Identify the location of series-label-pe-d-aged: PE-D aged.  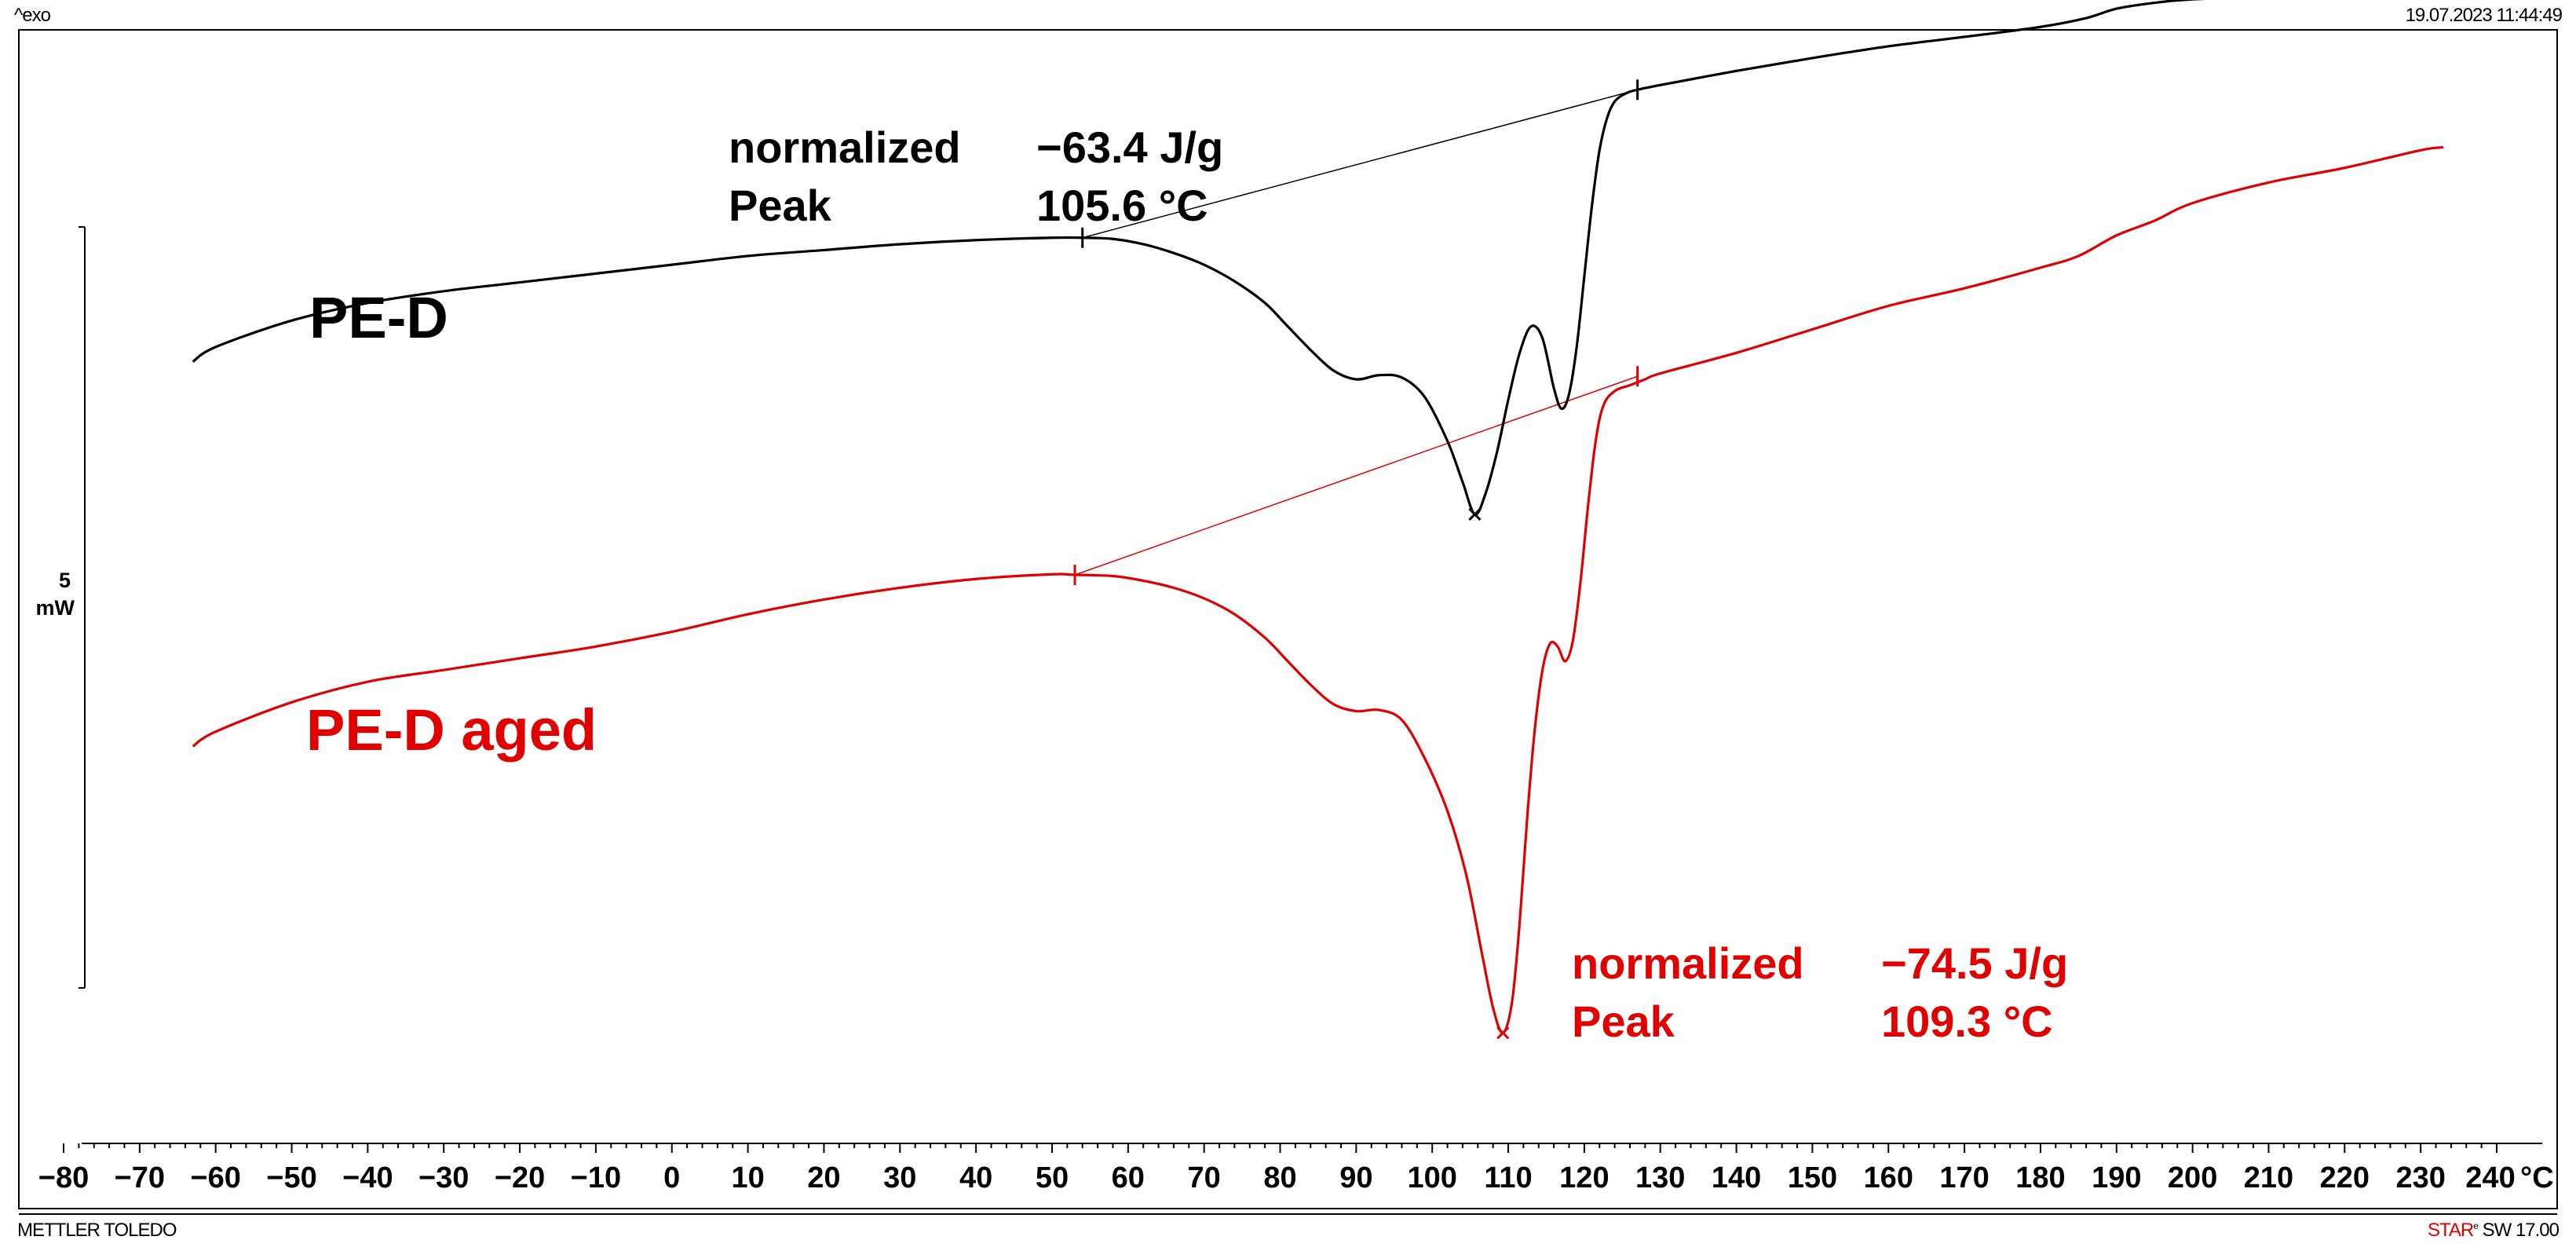
(451, 730).